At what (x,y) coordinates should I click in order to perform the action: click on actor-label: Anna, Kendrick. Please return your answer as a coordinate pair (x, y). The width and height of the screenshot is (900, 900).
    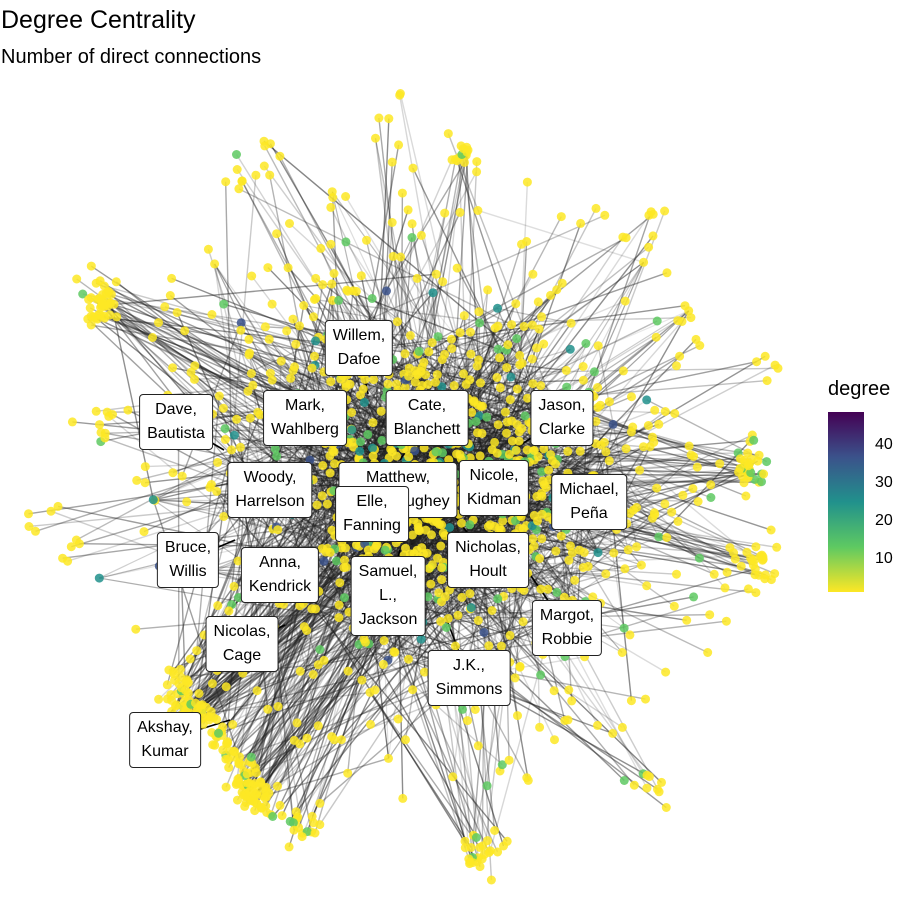
    Looking at the image, I should click on (280, 575).